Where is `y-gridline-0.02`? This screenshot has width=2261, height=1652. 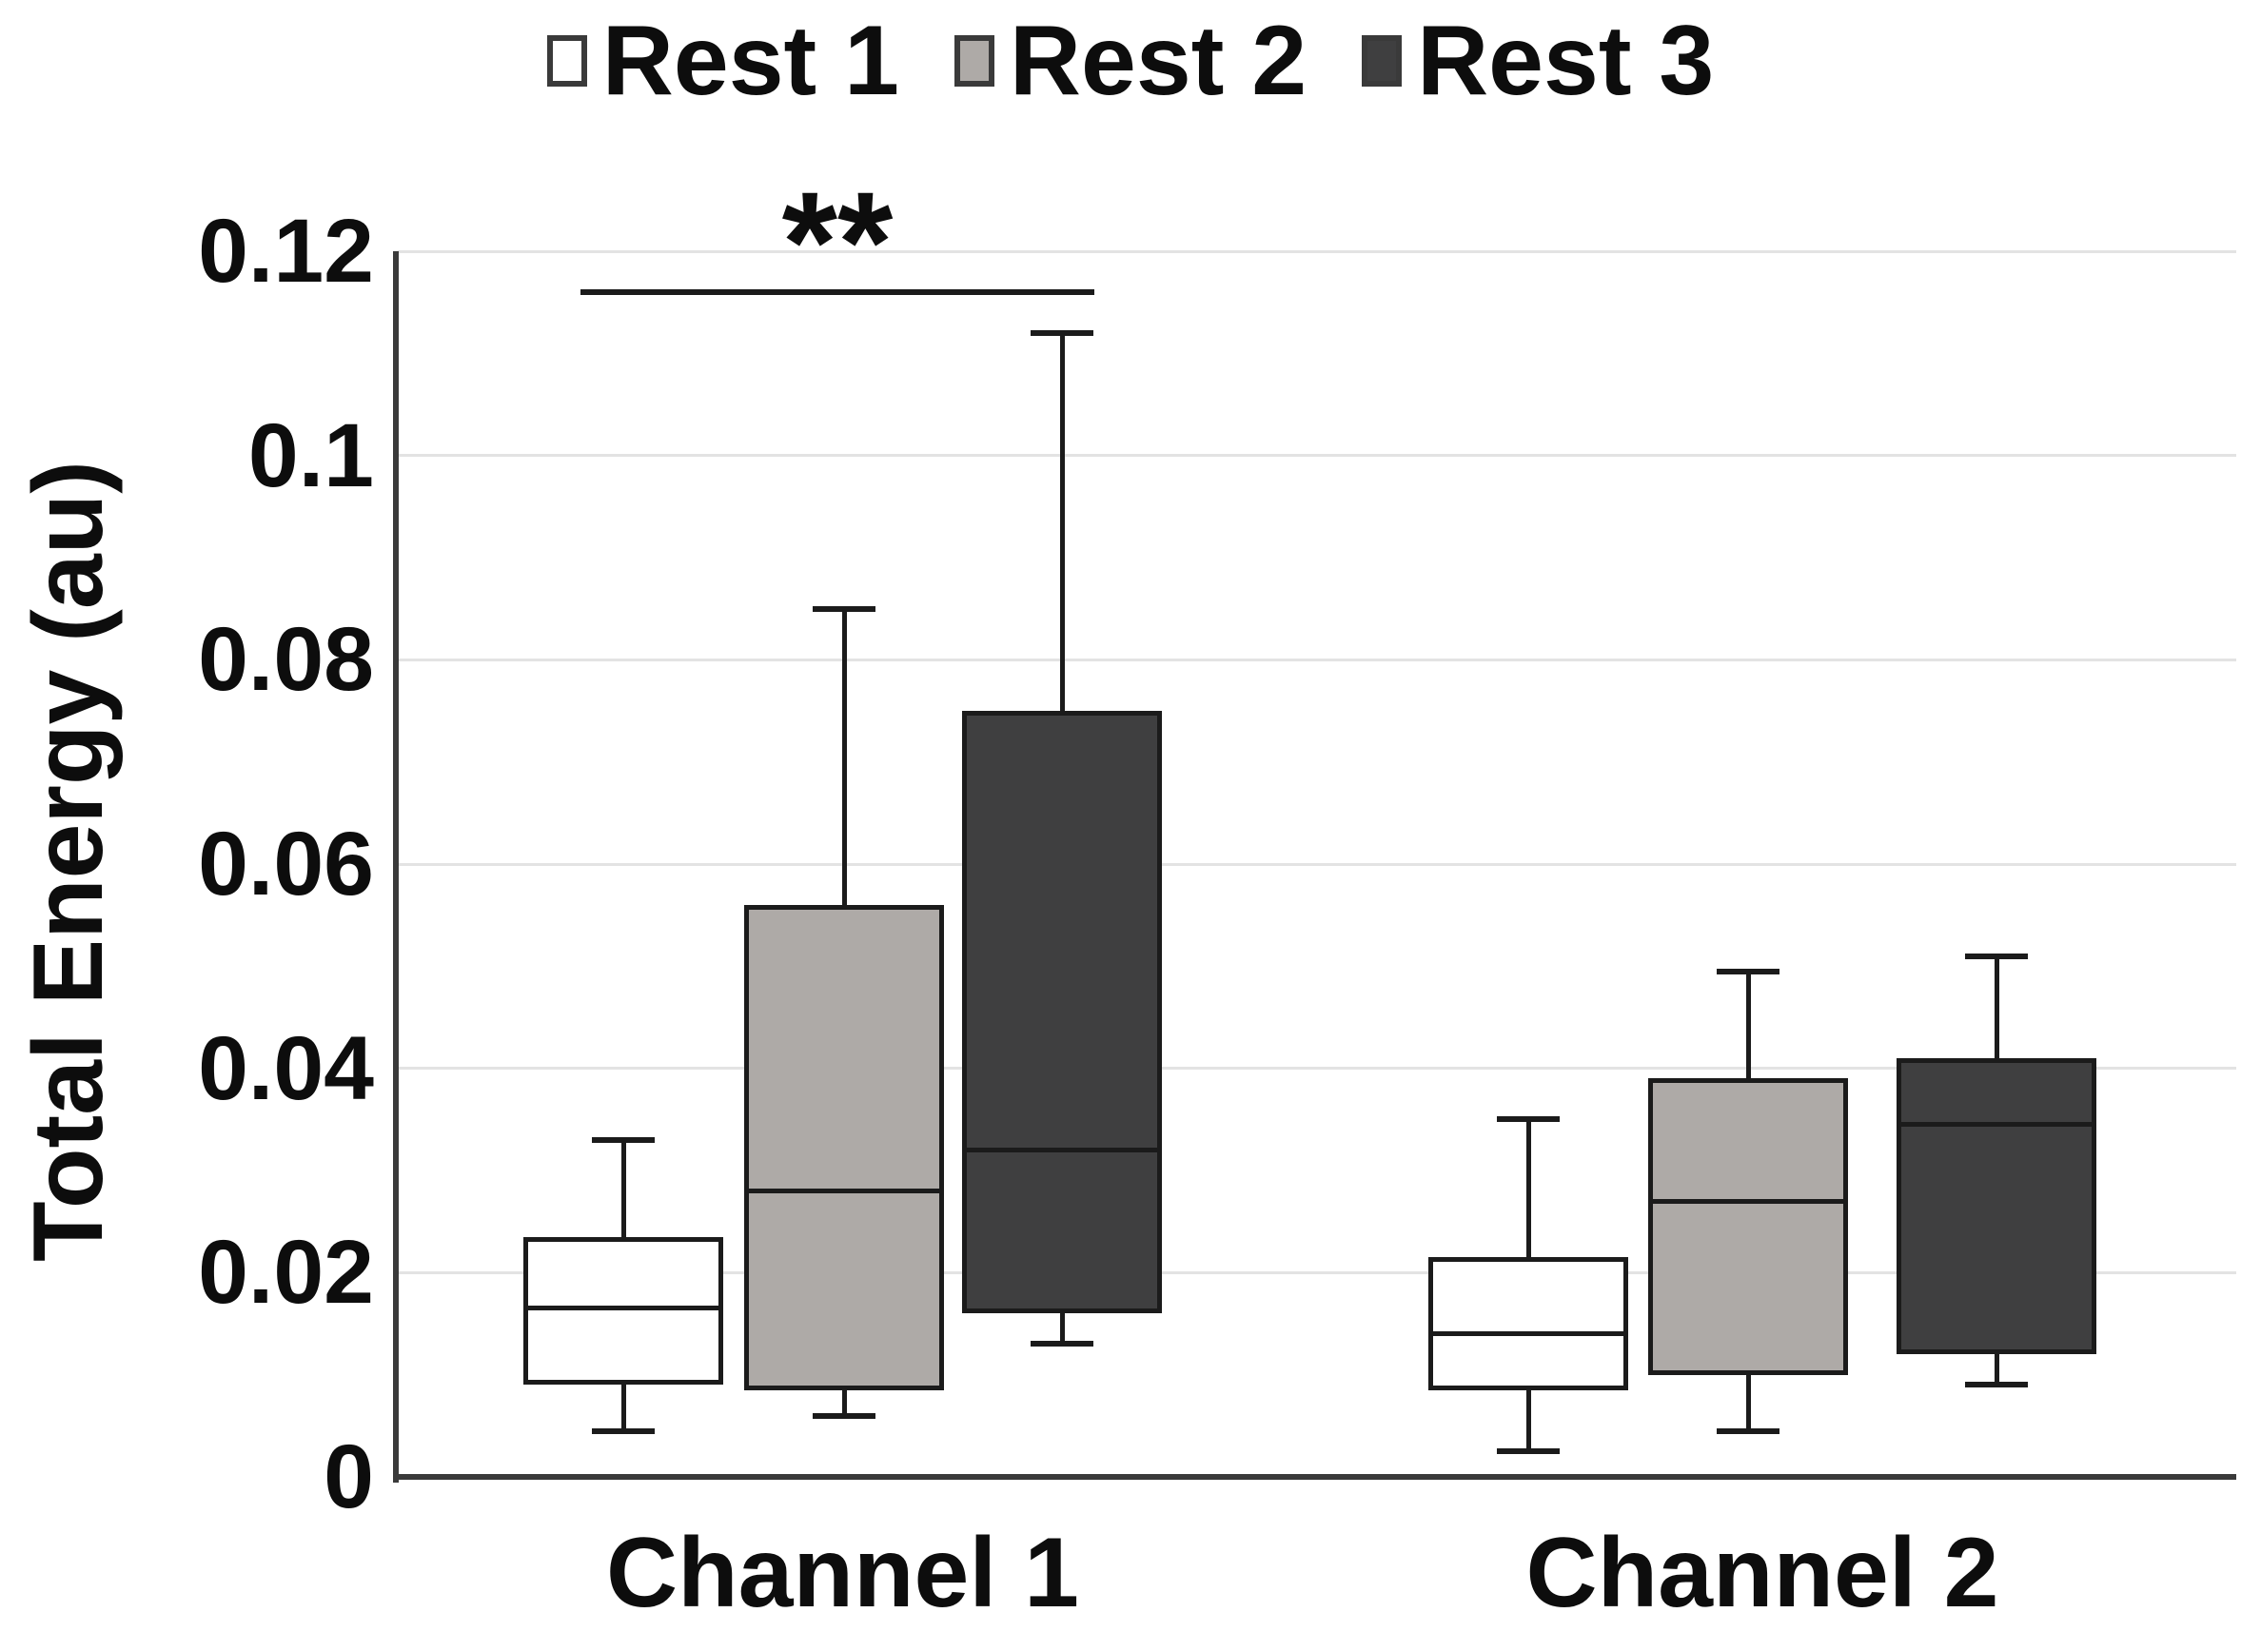
y-gridline-0.02 is located at coordinates (1317, 1272).